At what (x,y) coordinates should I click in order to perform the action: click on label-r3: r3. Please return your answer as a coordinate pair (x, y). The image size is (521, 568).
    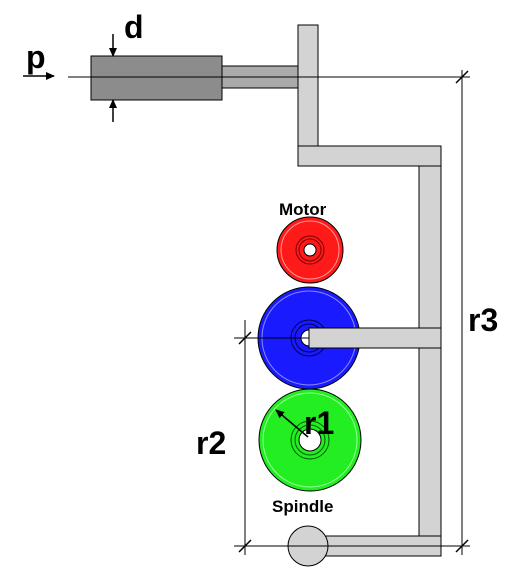
    Looking at the image, I should click on (483, 320).